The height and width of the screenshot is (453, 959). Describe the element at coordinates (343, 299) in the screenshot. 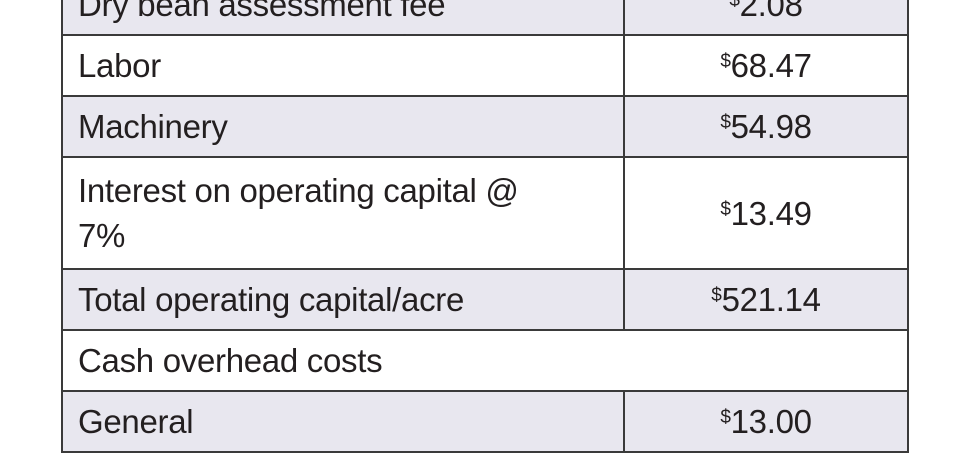

I see `row-label: Total operating capital/acre` at that location.